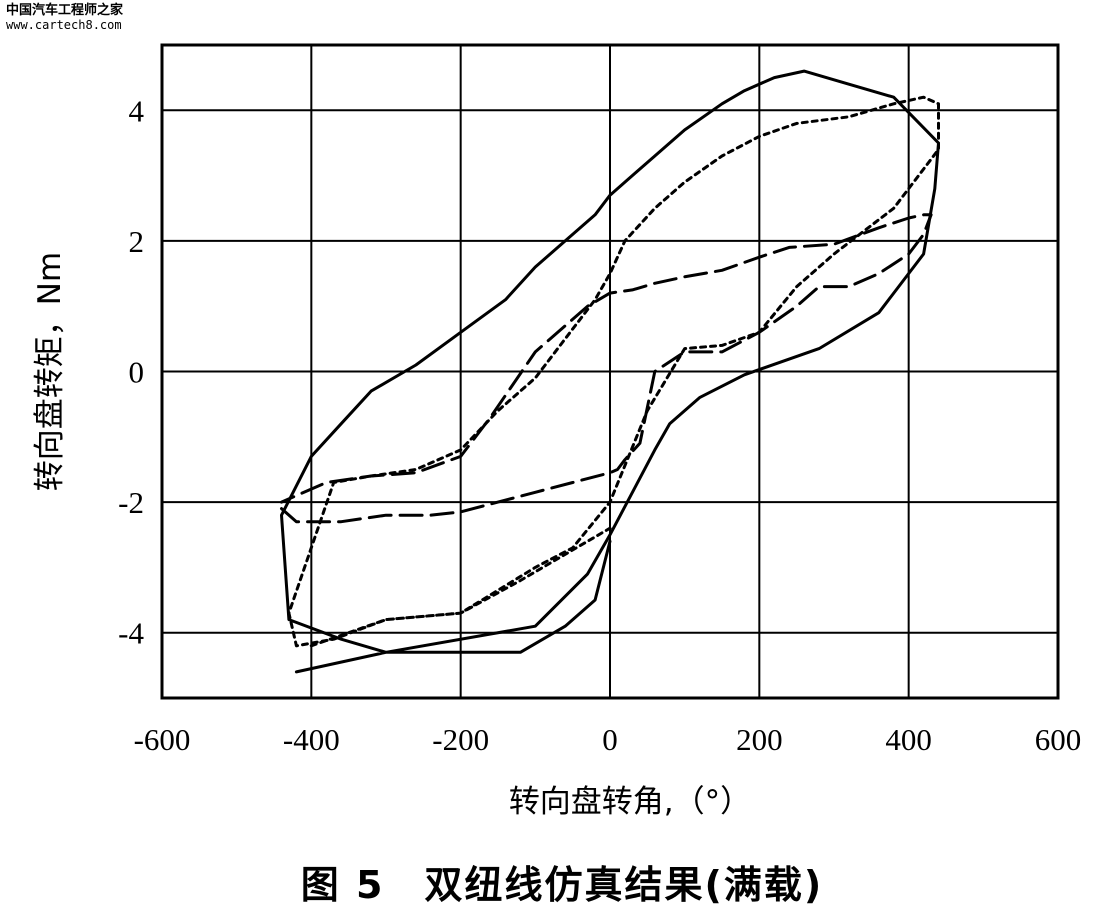  I want to click on x-tick-label: -600, so click(162, 739).